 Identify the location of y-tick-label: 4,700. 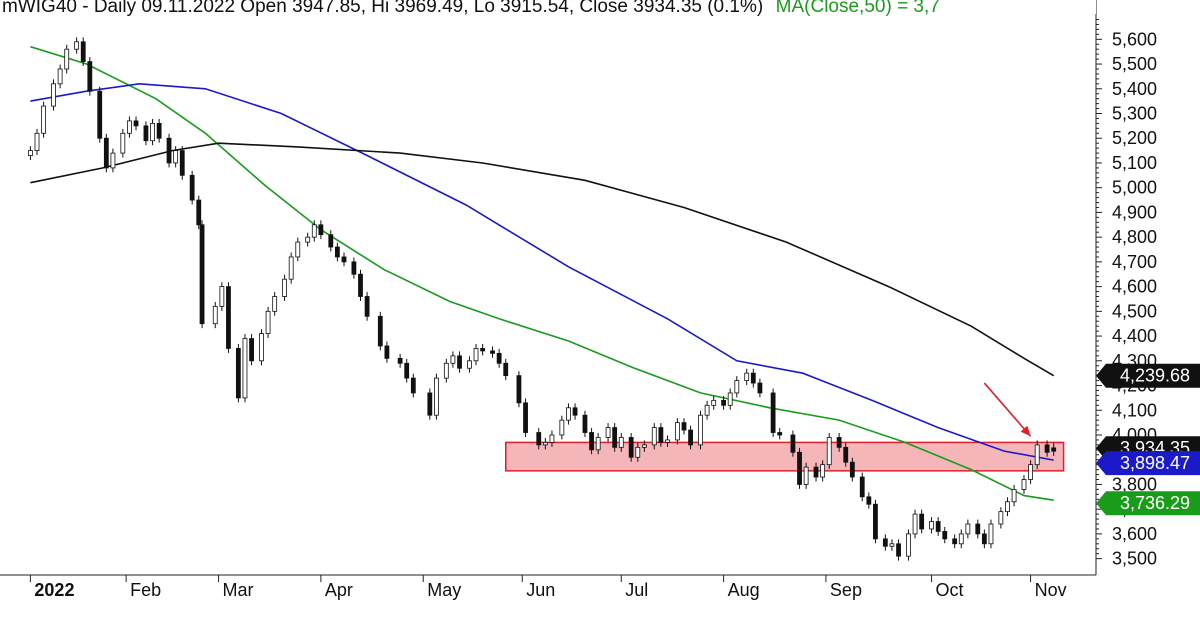
(1134, 262).